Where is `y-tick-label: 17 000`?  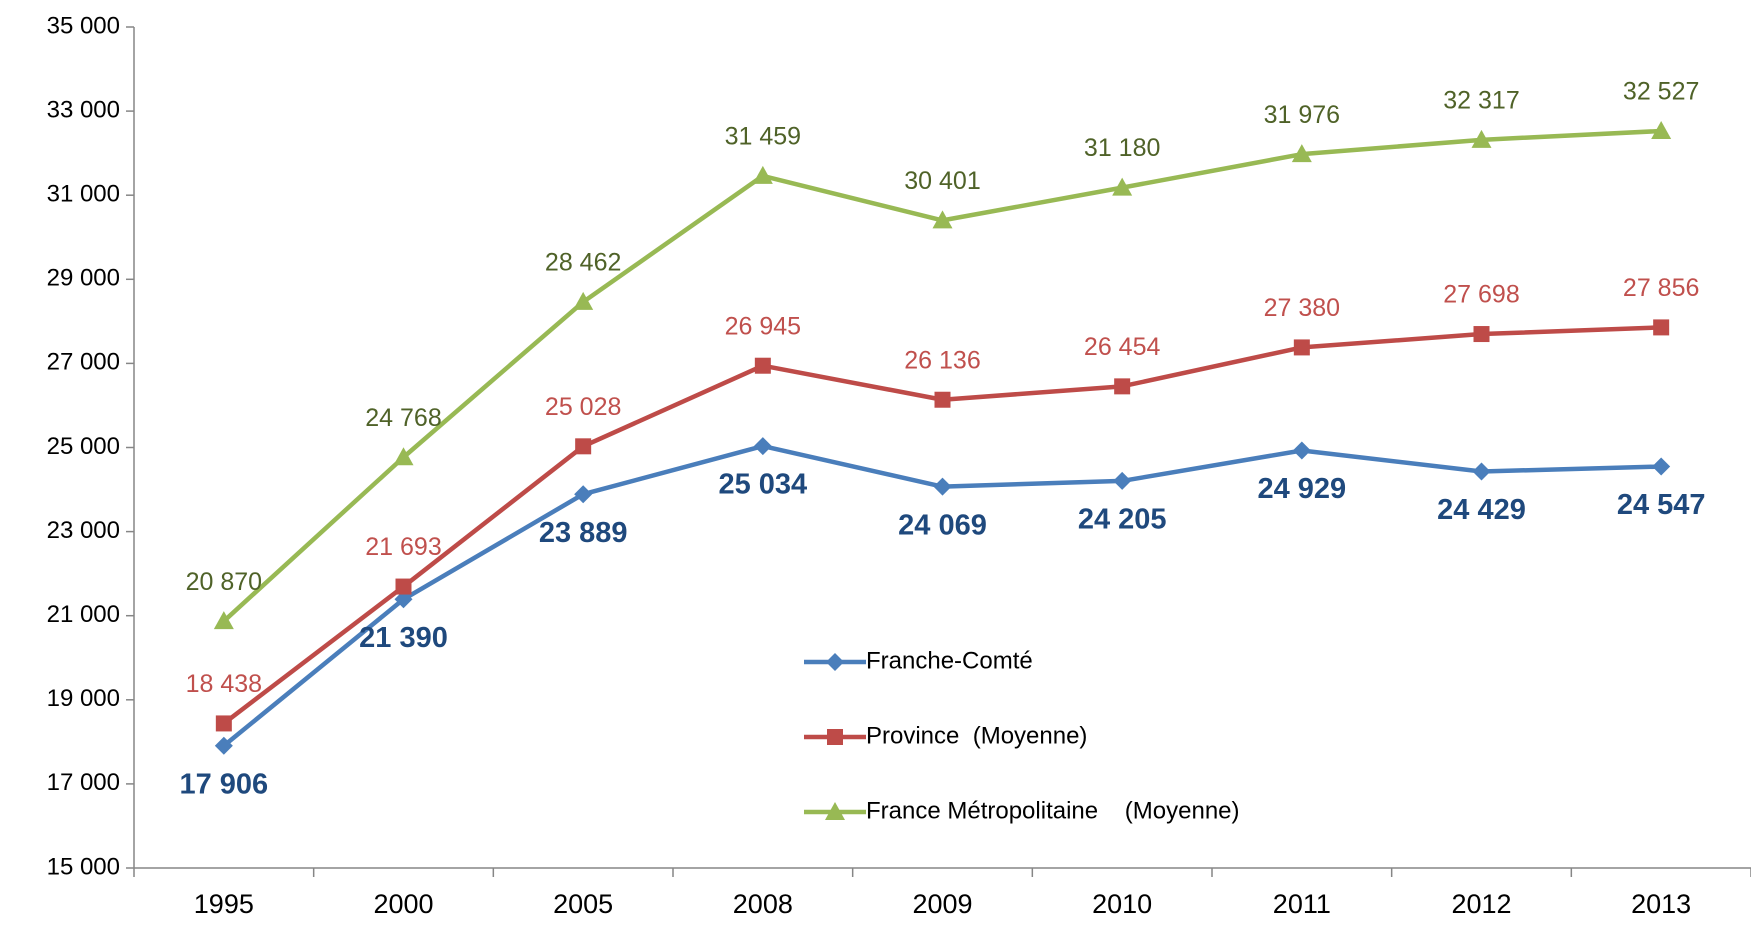 y-tick-label: 17 000 is located at coordinates (83, 782).